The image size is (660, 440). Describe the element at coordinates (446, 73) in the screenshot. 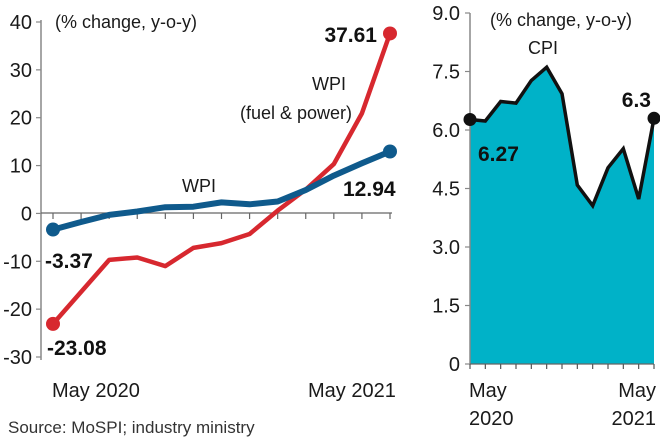

I see `right-y-tick-label: 7.5` at that location.